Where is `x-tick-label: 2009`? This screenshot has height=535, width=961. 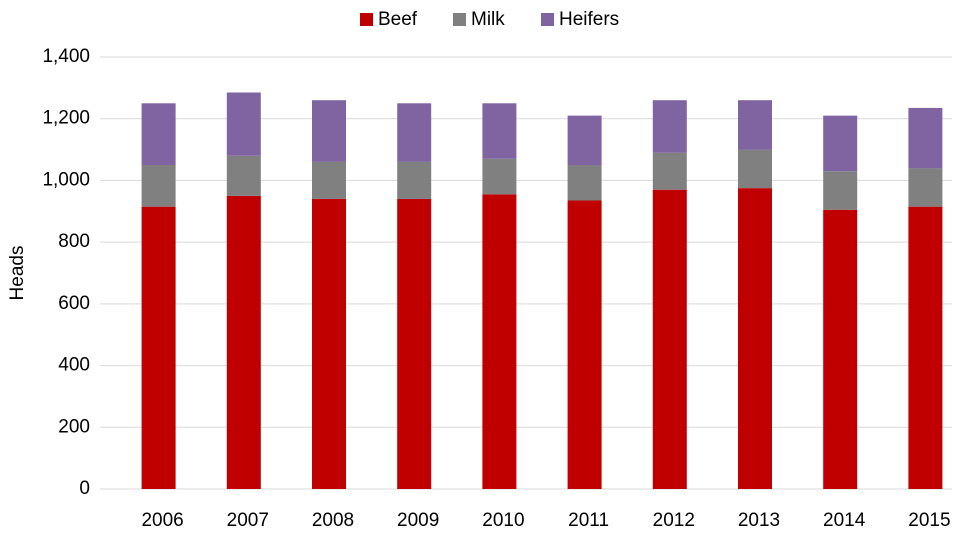
x-tick-label: 2009 is located at coordinates (418, 520).